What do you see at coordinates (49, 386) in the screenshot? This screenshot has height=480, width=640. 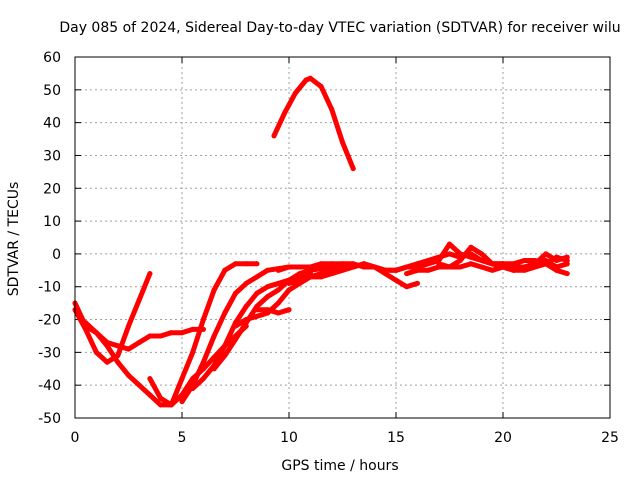 I see `y-tick-label: -40` at bounding box center [49, 386].